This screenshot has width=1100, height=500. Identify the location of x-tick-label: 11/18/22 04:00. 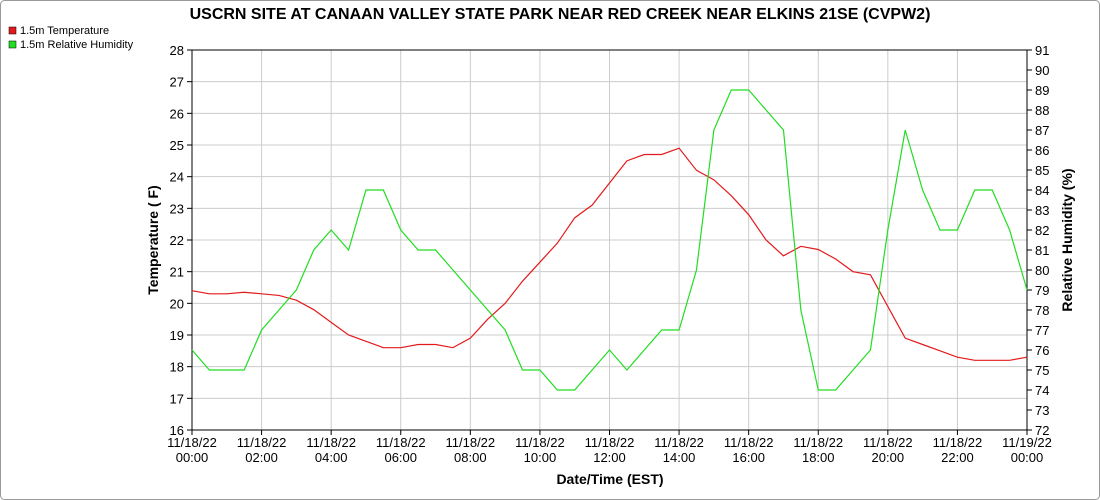
(331, 450).